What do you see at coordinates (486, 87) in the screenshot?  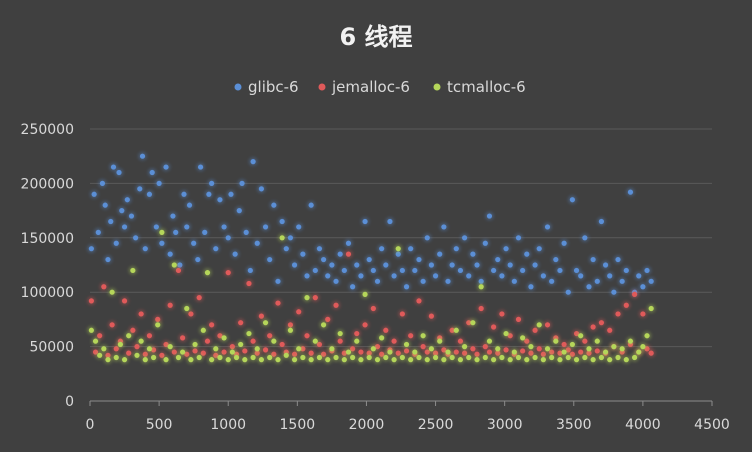 I see `legend-label: tcmalloc-6` at bounding box center [486, 87].